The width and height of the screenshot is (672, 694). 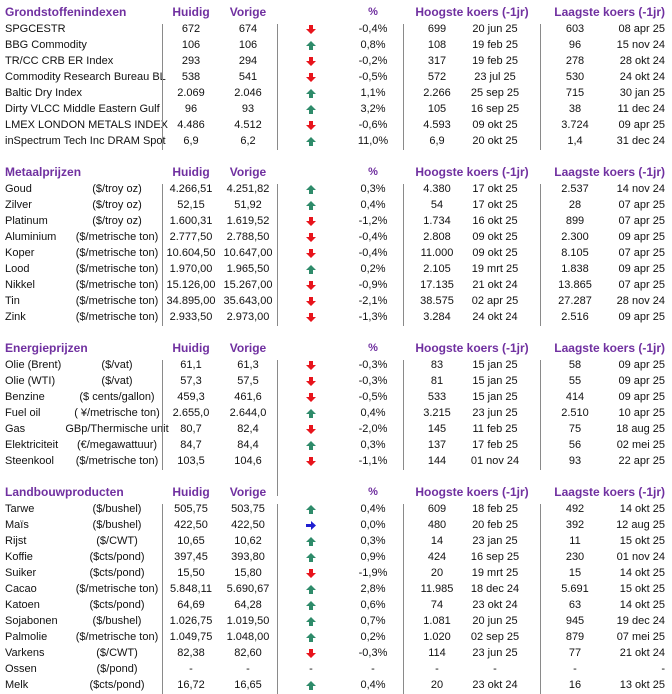 What do you see at coordinates (15, 429) in the screenshot?
I see `cell-name: Gas` at bounding box center [15, 429].